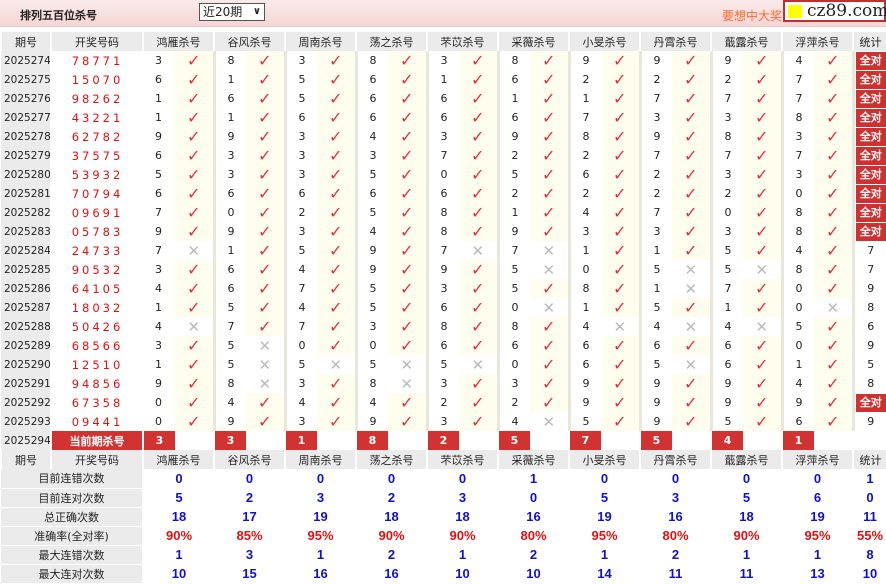 The width and height of the screenshot is (886, 584). What do you see at coordinates (25, 459) in the screenshot?
I see `column-header: 期号` at bounding box center [25, 459].